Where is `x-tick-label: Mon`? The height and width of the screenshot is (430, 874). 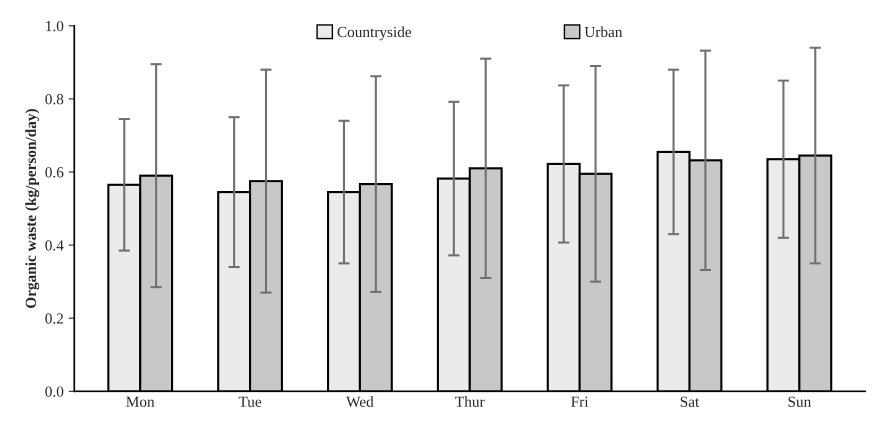
x-tick-label: Mon is located at coordinates (140, 401).